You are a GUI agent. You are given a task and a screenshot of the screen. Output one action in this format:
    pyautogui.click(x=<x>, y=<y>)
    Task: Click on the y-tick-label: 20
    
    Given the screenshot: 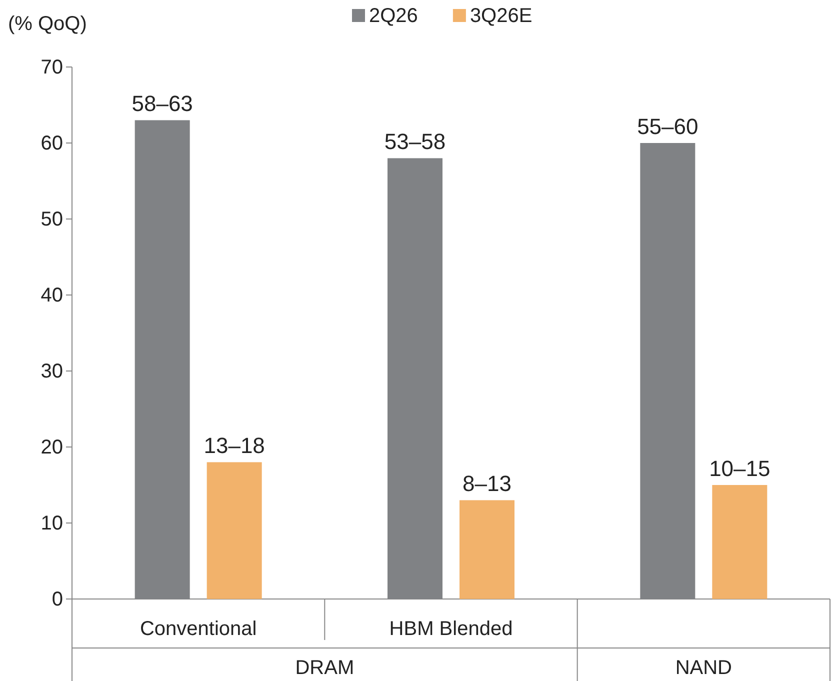 What is the action you would take?
    pyautogui.click(x=51, y=447)
    